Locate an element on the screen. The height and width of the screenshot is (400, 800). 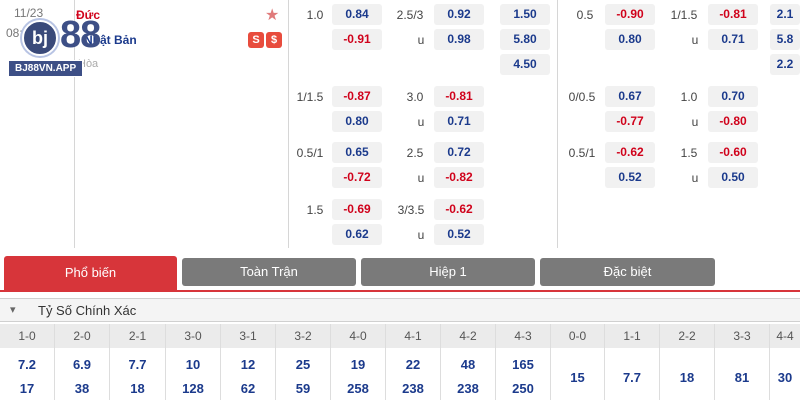
star-icon: ★ is located at coordinates (272, 15).